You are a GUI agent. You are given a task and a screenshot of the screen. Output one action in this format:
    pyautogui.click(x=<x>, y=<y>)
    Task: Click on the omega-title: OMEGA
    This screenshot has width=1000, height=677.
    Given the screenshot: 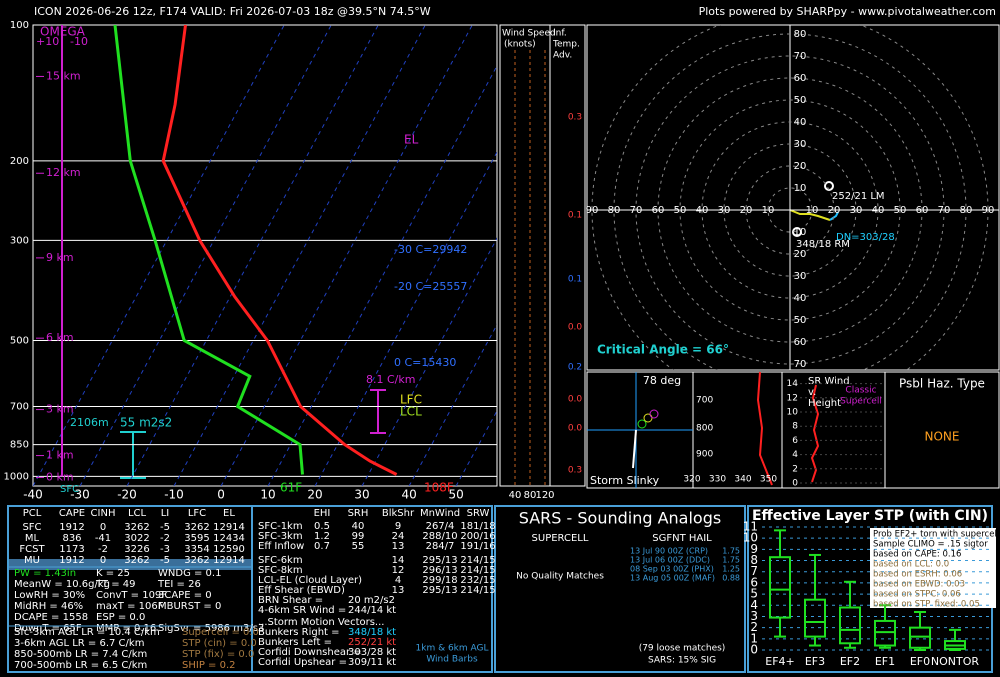 What is the action you would take?
    pyautogui.click(x=63, y=32)
    